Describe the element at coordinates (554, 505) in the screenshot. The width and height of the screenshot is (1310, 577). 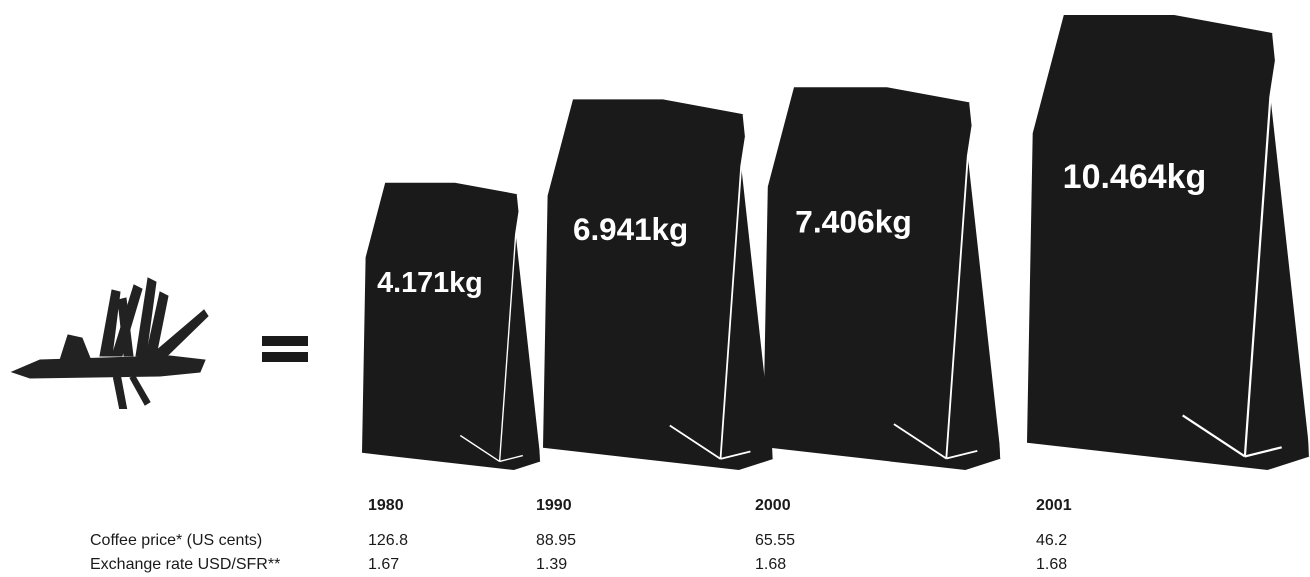
I see `year-label-1990: 1990` at that location.